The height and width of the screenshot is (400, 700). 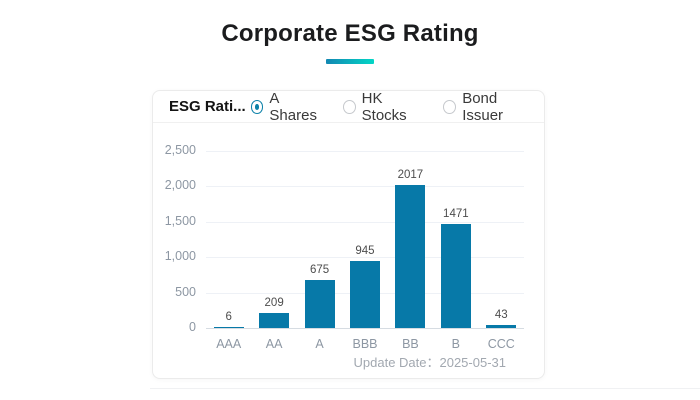 I want to click on title-underline-accent, so click(x=350, y=61).